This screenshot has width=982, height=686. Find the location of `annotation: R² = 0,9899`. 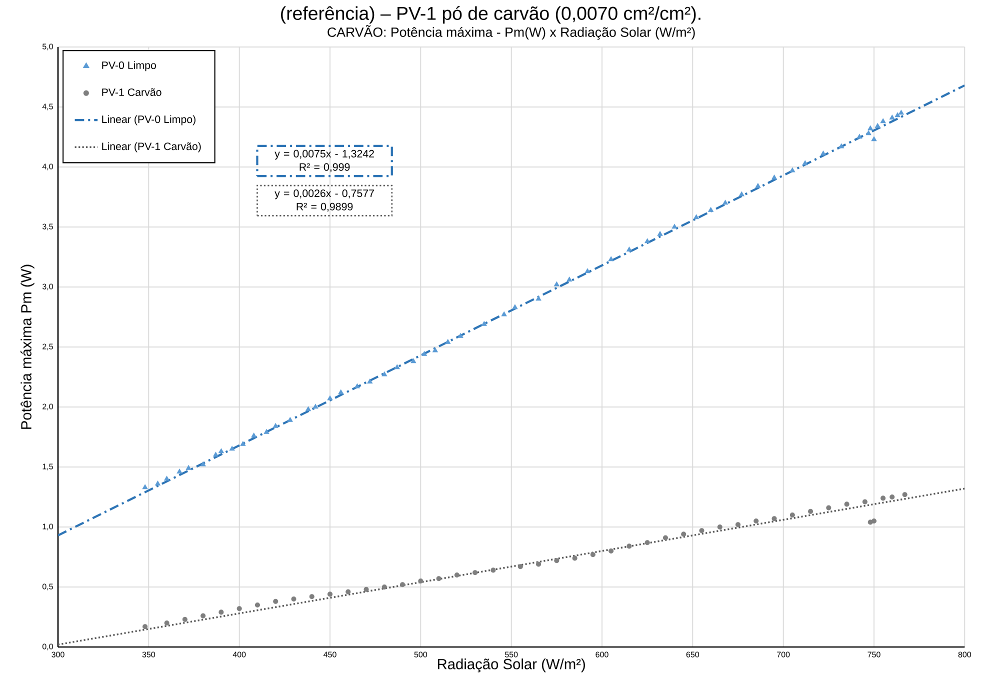

annotation: R² = 0,9899 is located at coordinates (324, 207).